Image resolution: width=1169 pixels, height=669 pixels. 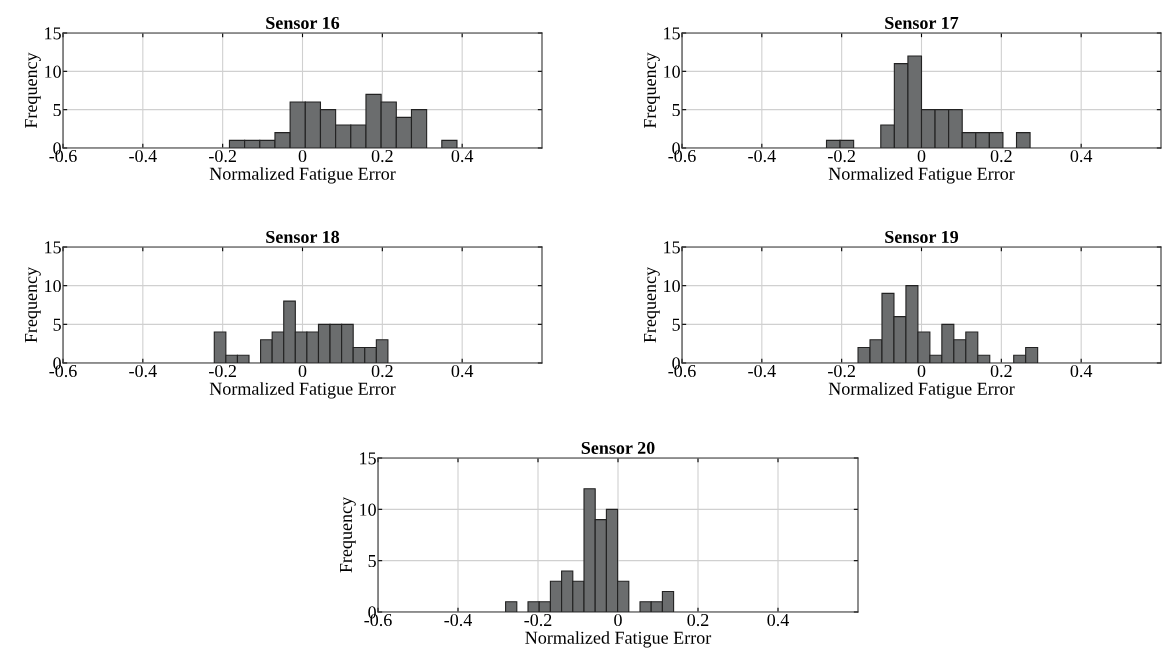 What do you see at coordinates (303, 23) in the screenshot?
I see `chart-title: Sensor 16` at bounding box center [303, 23].